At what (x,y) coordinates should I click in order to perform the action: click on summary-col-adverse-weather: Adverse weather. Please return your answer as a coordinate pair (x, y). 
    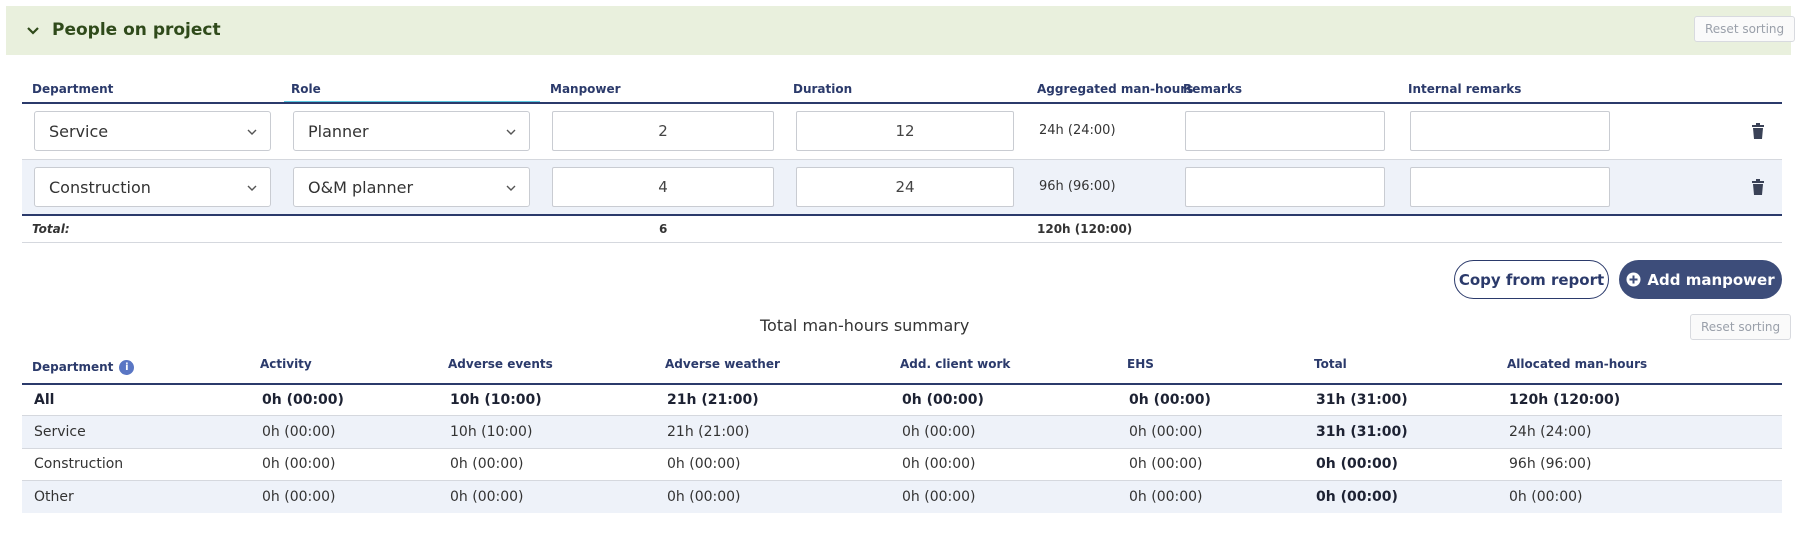
    Looking at the image, I should click on (722, 364).